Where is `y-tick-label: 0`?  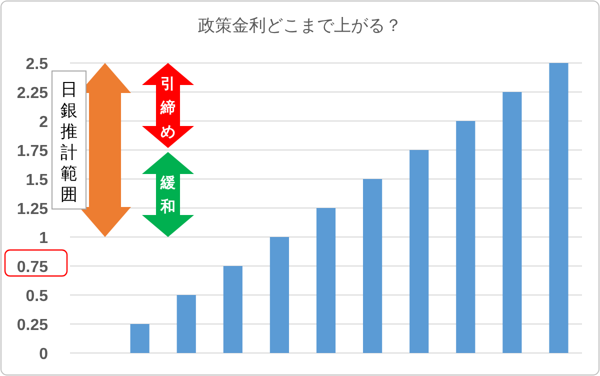
y-tick-label: 0 is located at coordinates (43, 354).